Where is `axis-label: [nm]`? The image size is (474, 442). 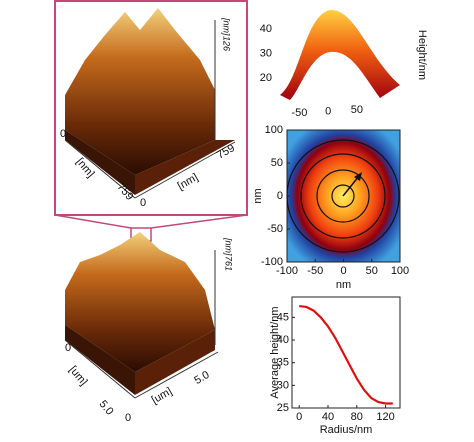 axis-label: [nm] is located at coordinates (188, 181).